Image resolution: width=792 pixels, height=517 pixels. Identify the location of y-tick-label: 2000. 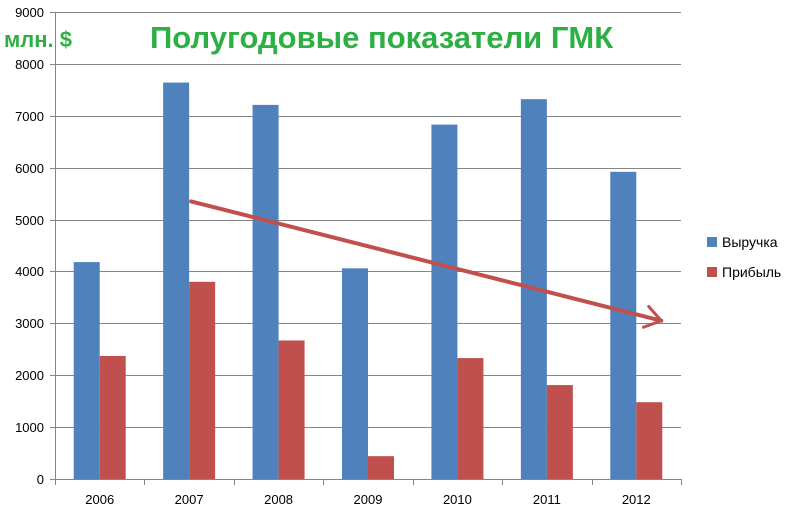
(29, 375).